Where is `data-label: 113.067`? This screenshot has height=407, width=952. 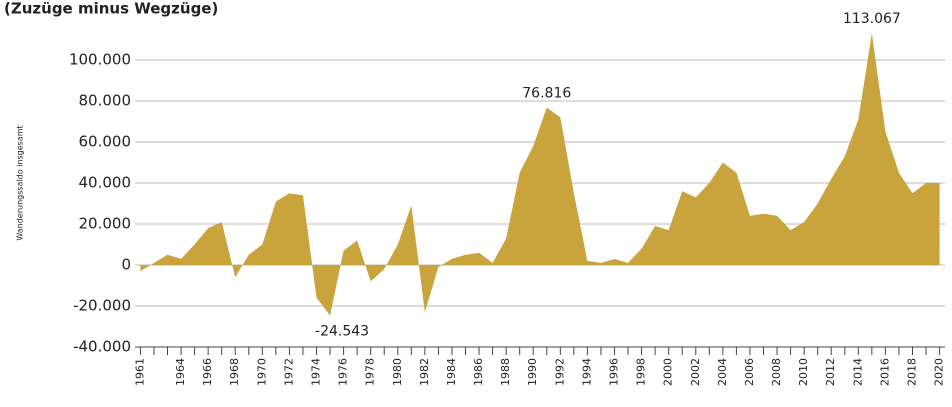
data-label: 113.067 is located at coordinates (872, 19).